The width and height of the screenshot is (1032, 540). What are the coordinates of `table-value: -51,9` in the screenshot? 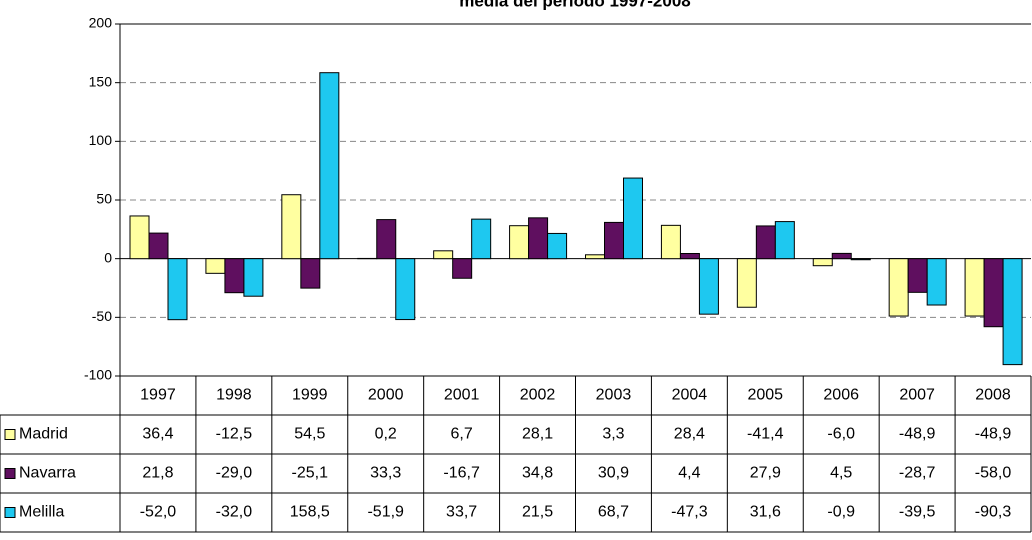 It's located at (385, 512).